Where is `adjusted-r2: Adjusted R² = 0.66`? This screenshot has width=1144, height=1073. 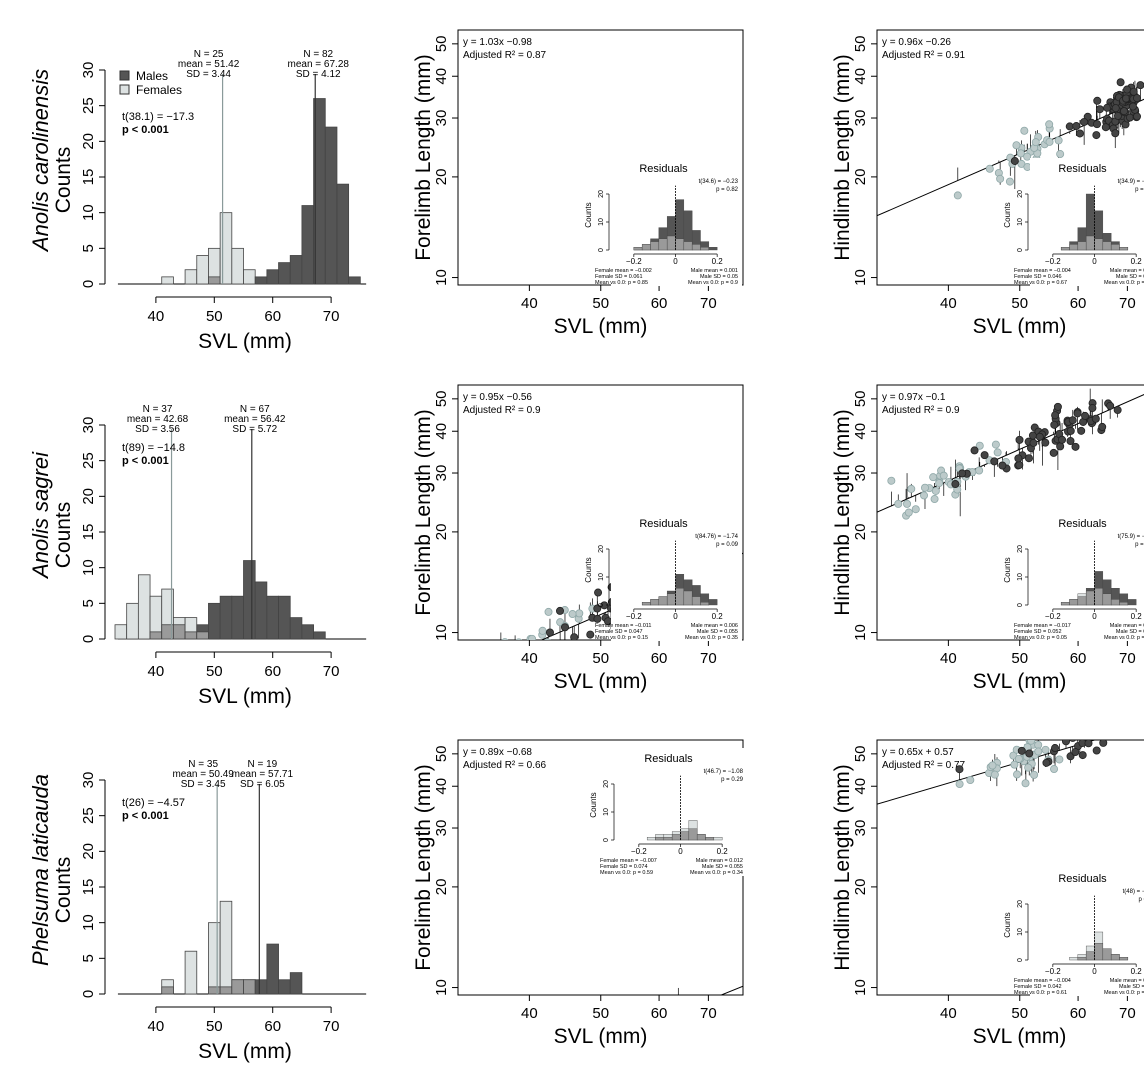 adjusted-r2: Adjusted R² = 0.66 is located at coordinates (505, 765).